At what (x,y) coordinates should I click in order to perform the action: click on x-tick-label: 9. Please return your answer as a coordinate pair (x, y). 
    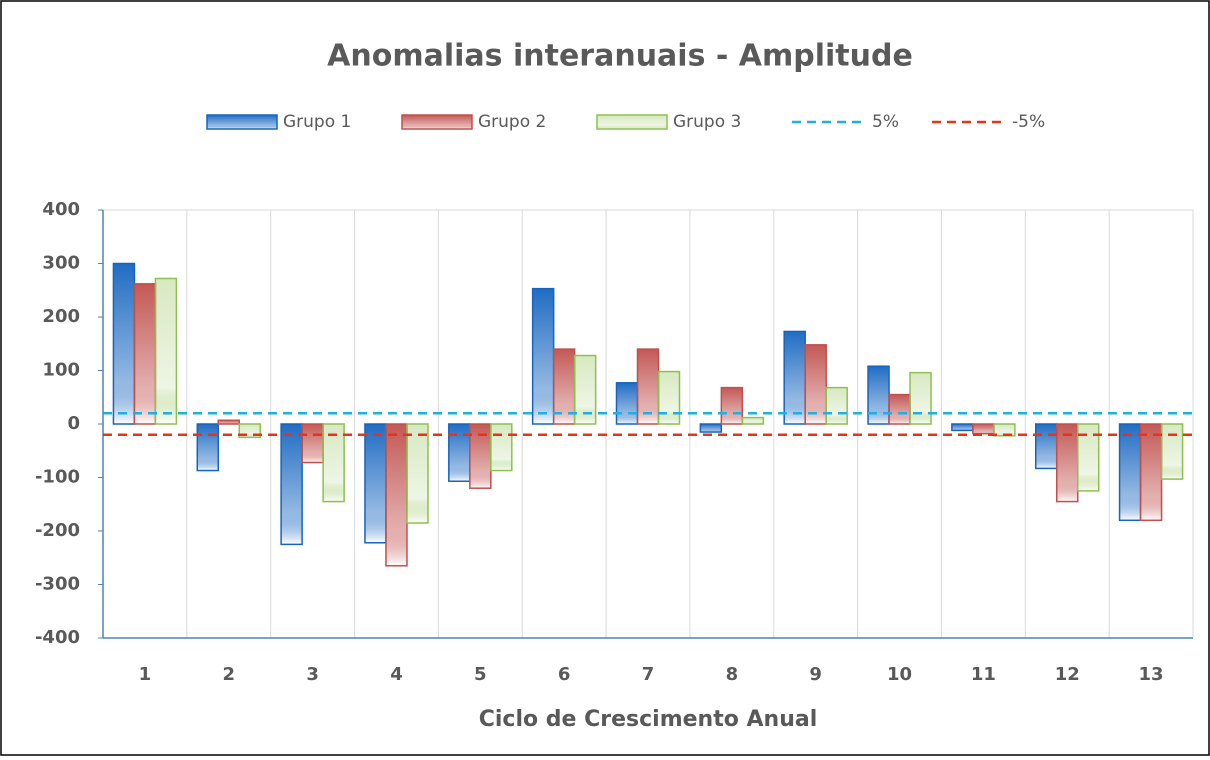
    Looking at the image, I should click on (815, 674).